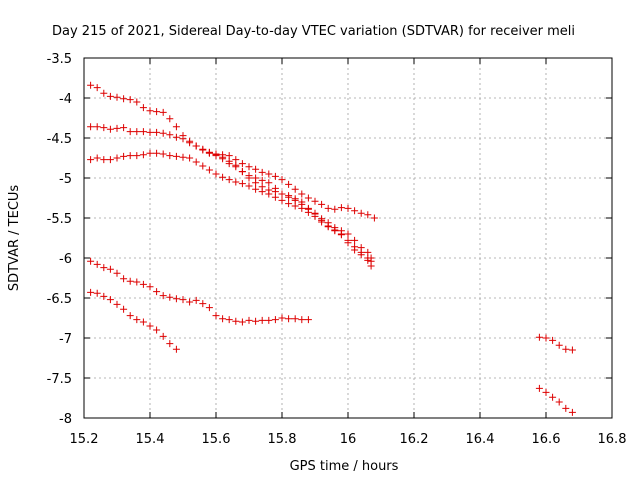  Describe the element at coordinates (216, 439) in the screenshot. I see `x-tick-label: 15.6` at that location.